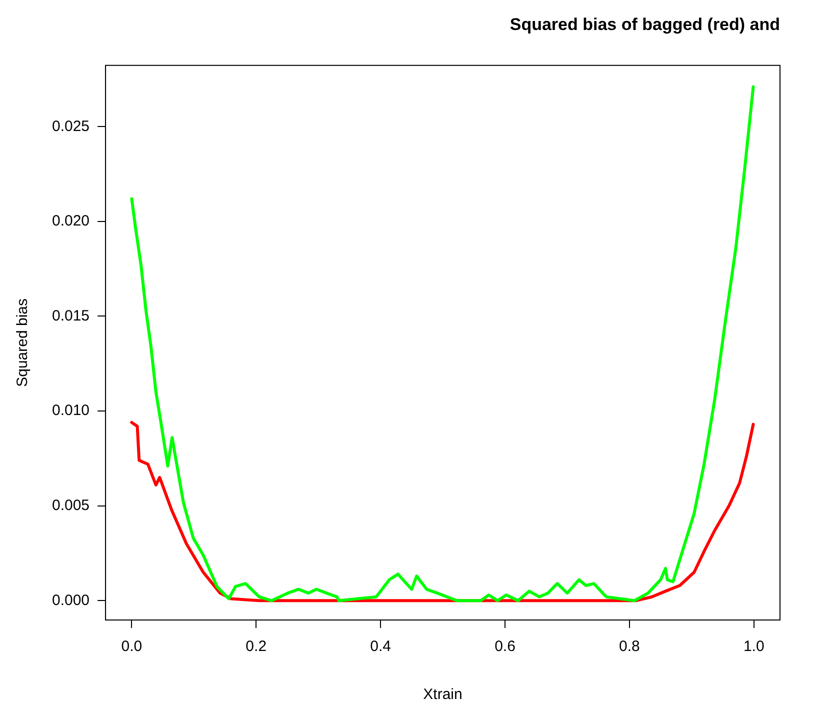 The width and height of the screenshot is (830, 718). I want to click on y-tick-label: 0.010, so click(71, 411).